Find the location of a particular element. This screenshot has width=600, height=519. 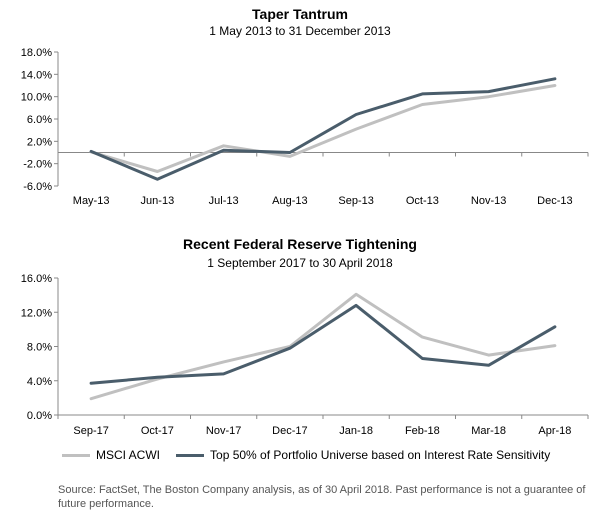

chart1-x-tick-label: Dec-13 is located at coordinates (554, 201).